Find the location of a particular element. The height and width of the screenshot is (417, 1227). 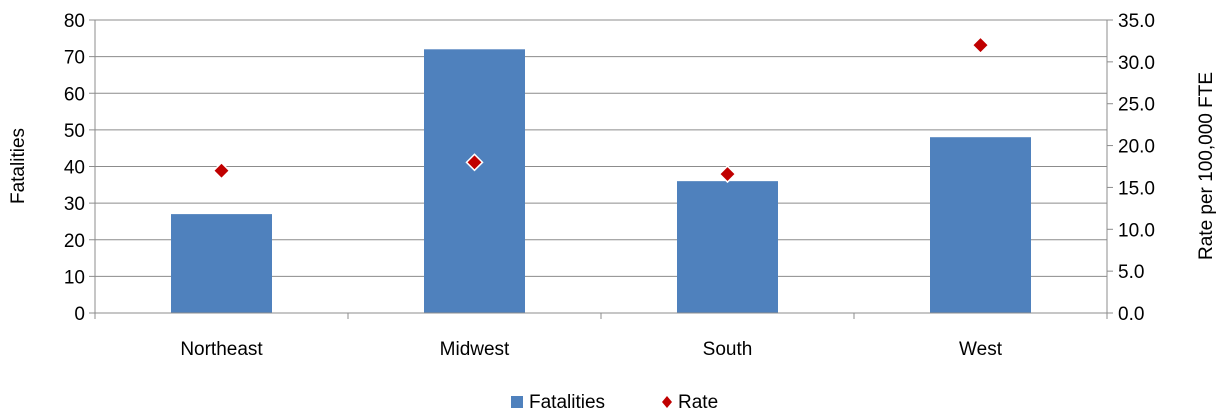

left-axis-title: Fatalities is located at coordinates (18, 166).